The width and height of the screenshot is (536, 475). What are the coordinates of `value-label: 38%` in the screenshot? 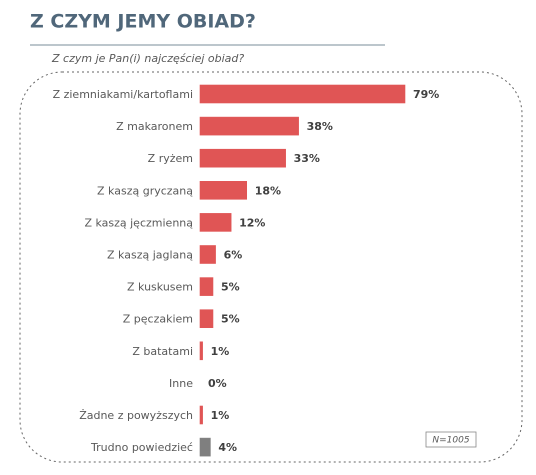 It's located at (320, 126).